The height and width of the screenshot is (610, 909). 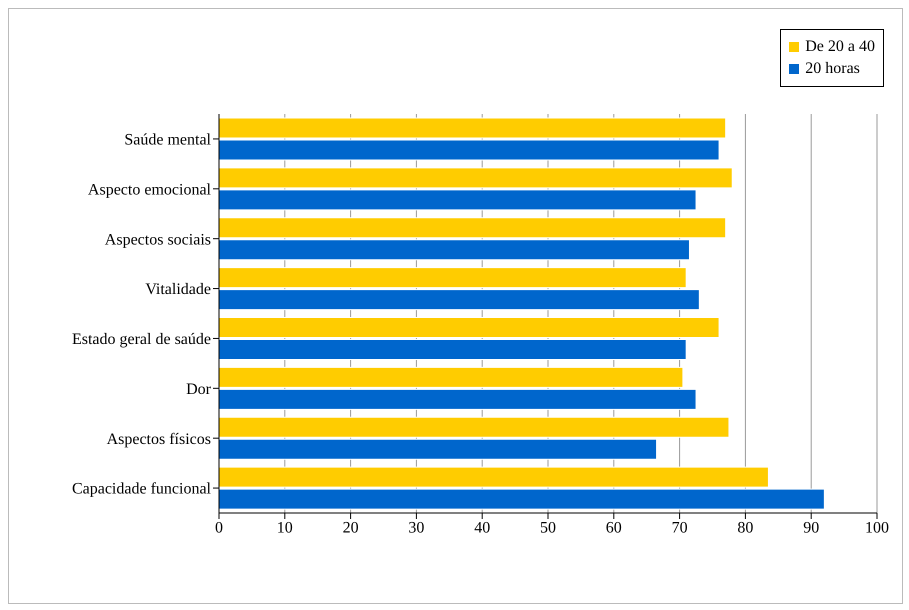 What do you see at coordinates (142, 489) in the screenshot?
I see `y-tick-label: Capacidade funcional` at bounding box center [142, 489].